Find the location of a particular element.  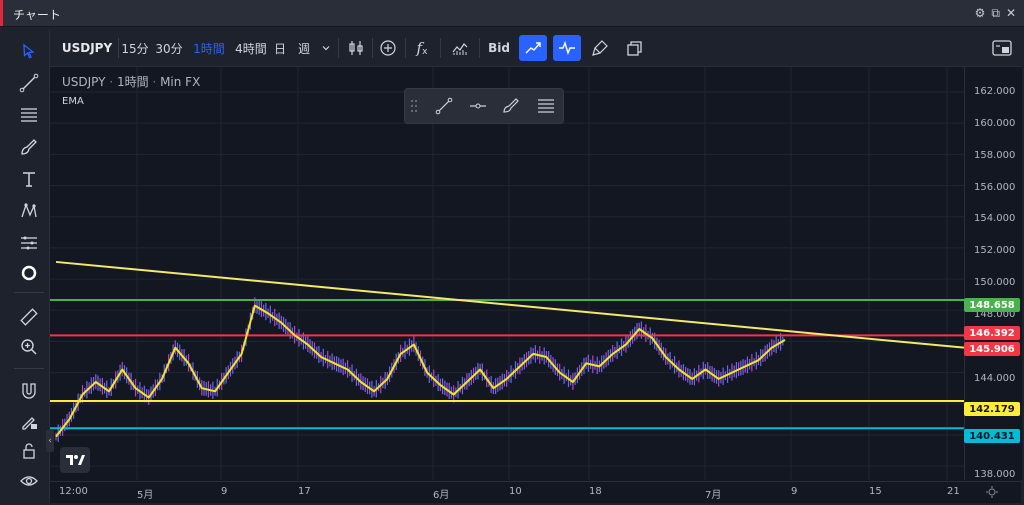

level-badge-green: 148.658 is located at coordinates (992, 305).